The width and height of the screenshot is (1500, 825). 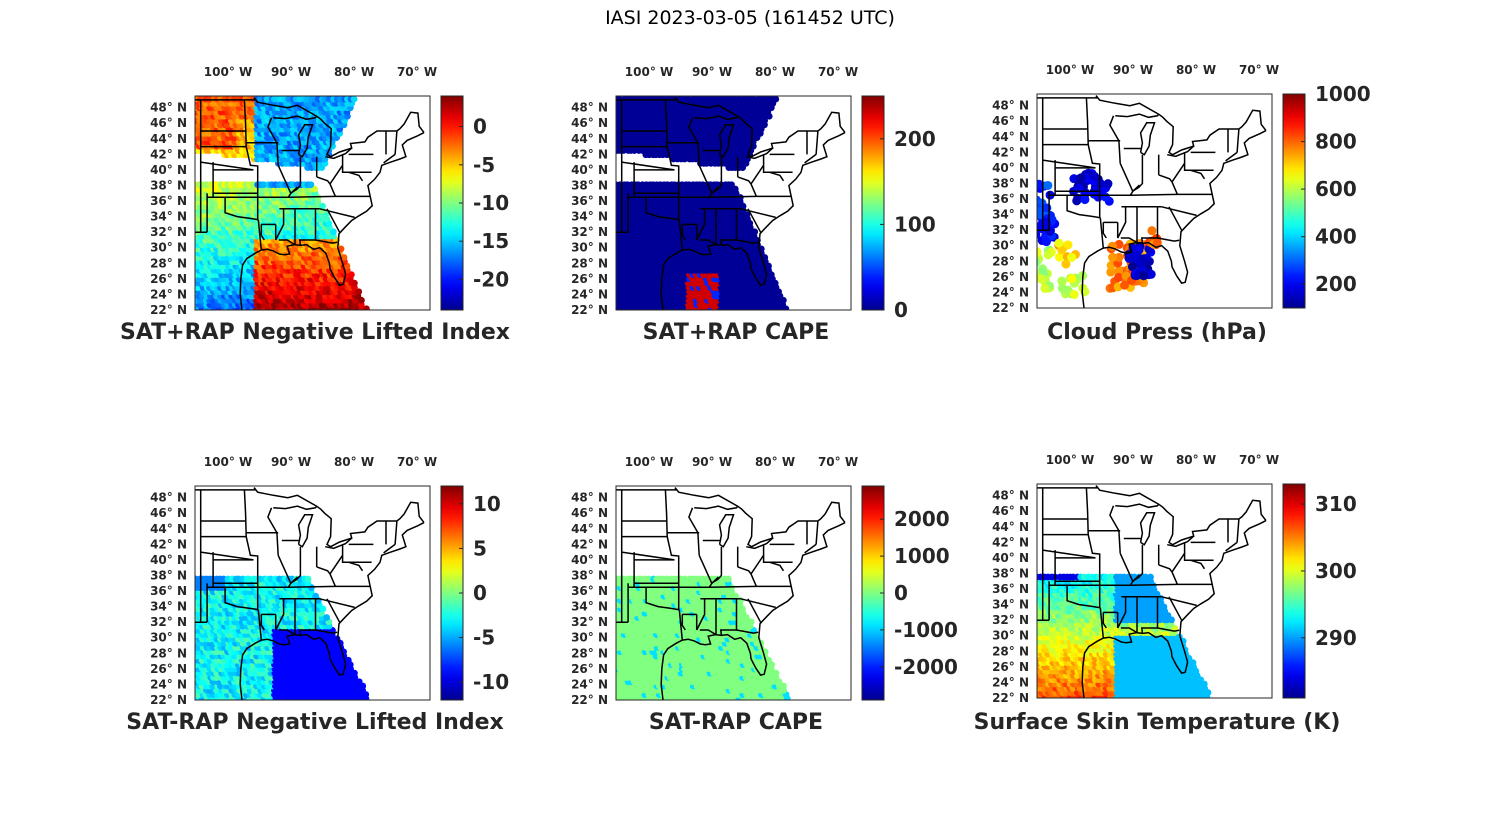 What do you see at coordinates (1336, 237) in the screenshot?
I see `colorbar-tick-label: 400` at bounding box center [1336, 237].